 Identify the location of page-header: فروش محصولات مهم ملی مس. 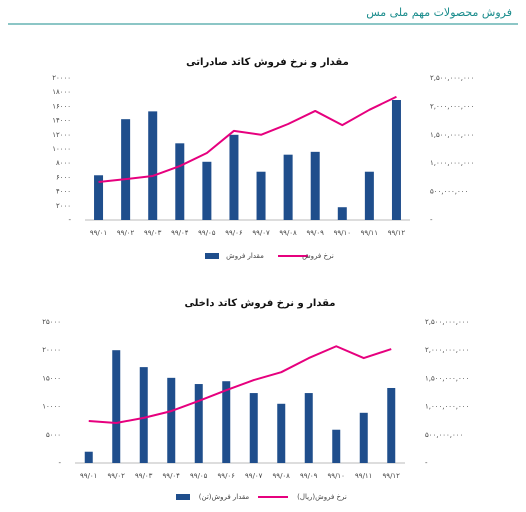
(439, 12).